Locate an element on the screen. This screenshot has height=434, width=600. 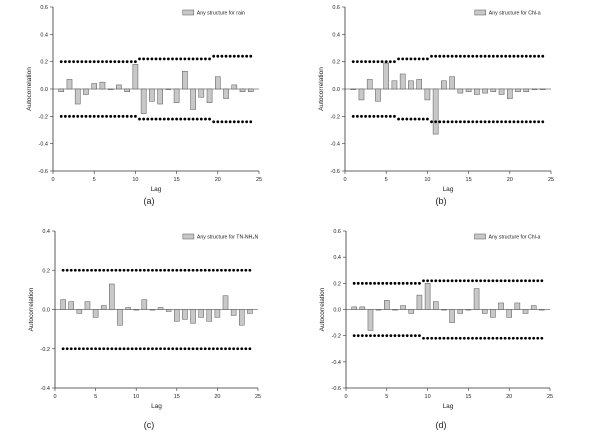
y-axis-label: Autocorrelation is located at coordinates (29, 89).